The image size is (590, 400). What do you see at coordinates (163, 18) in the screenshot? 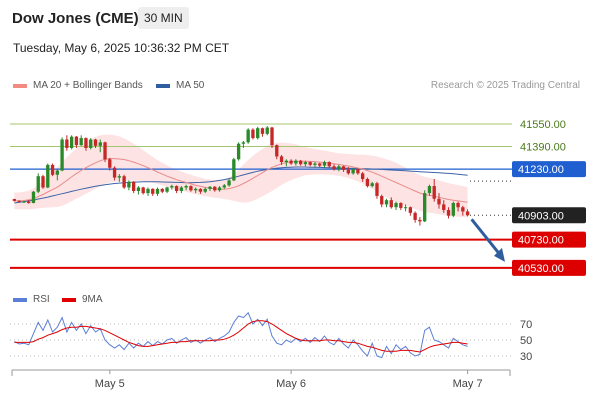
I see `interval-badge: 30 MIN` at bounding box center [163, 18].